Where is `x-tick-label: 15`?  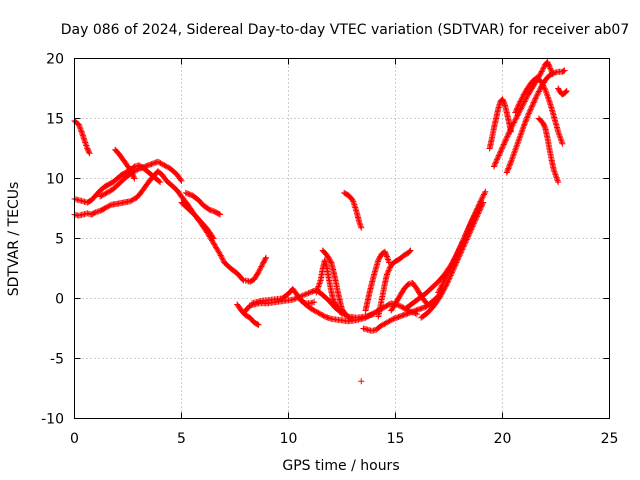 x-tick-label: 15 is located at coordinates (396, 439).